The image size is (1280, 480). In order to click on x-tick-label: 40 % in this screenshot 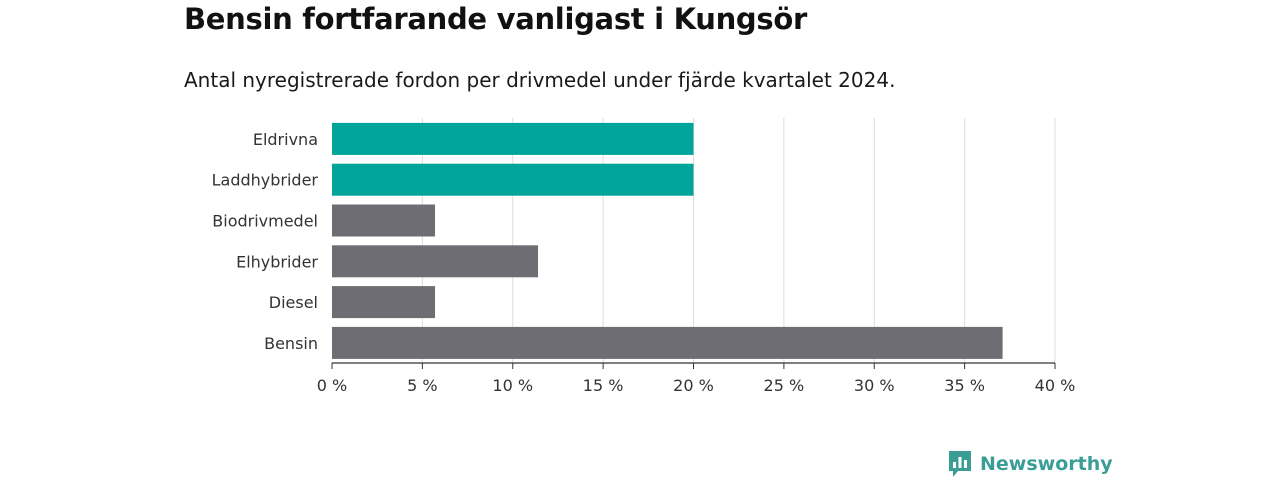, I will do `click(1055, 385)`.